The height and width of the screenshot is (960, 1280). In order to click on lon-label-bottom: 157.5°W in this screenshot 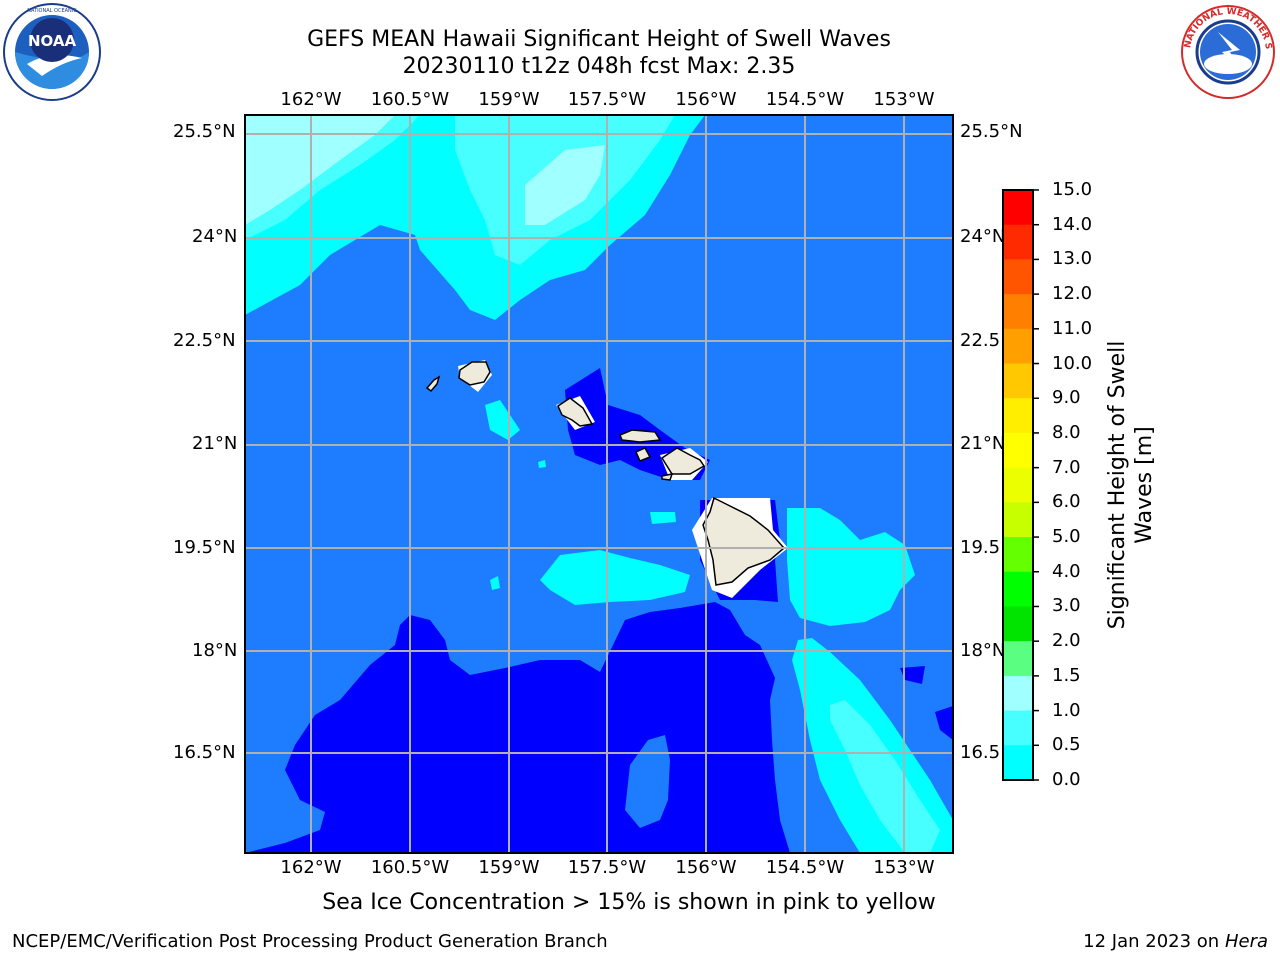, I will do `click(607, 867)`.